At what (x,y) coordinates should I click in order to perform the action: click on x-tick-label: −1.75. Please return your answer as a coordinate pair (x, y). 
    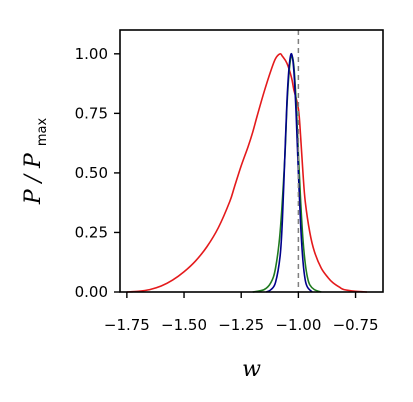
    Looking at the image, I should click on (127, 325).